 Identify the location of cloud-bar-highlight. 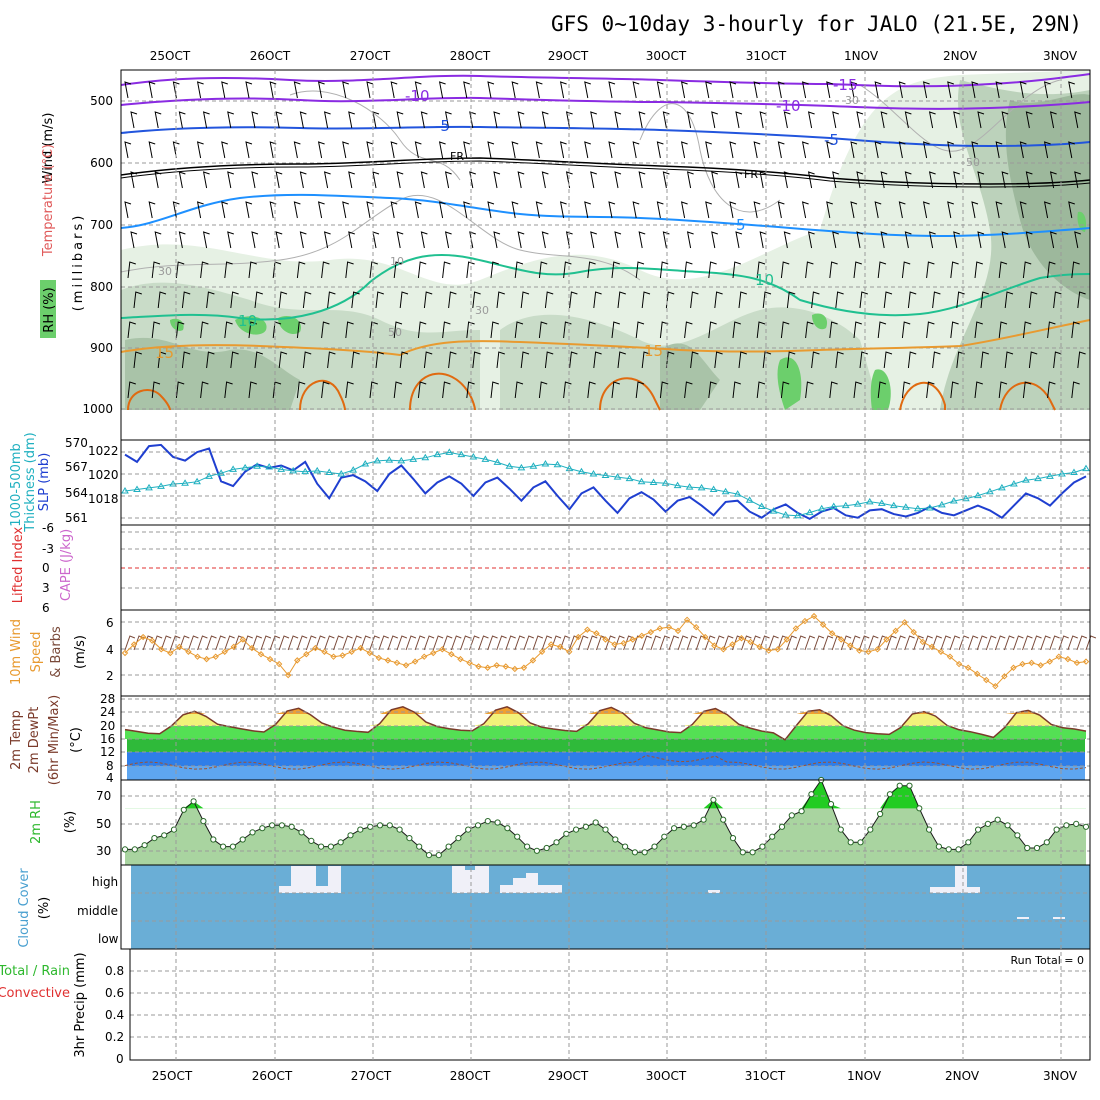
(470, 868).